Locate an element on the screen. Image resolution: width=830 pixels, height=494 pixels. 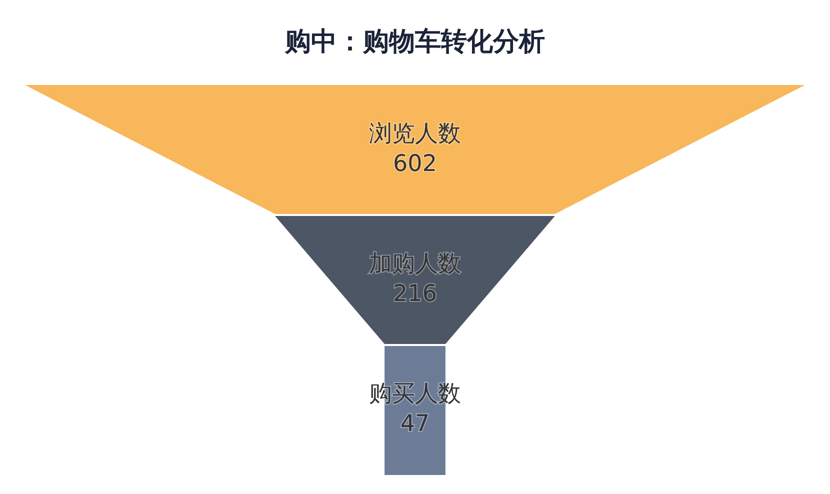
data-label: 602 is located at coordinates (415, 164).